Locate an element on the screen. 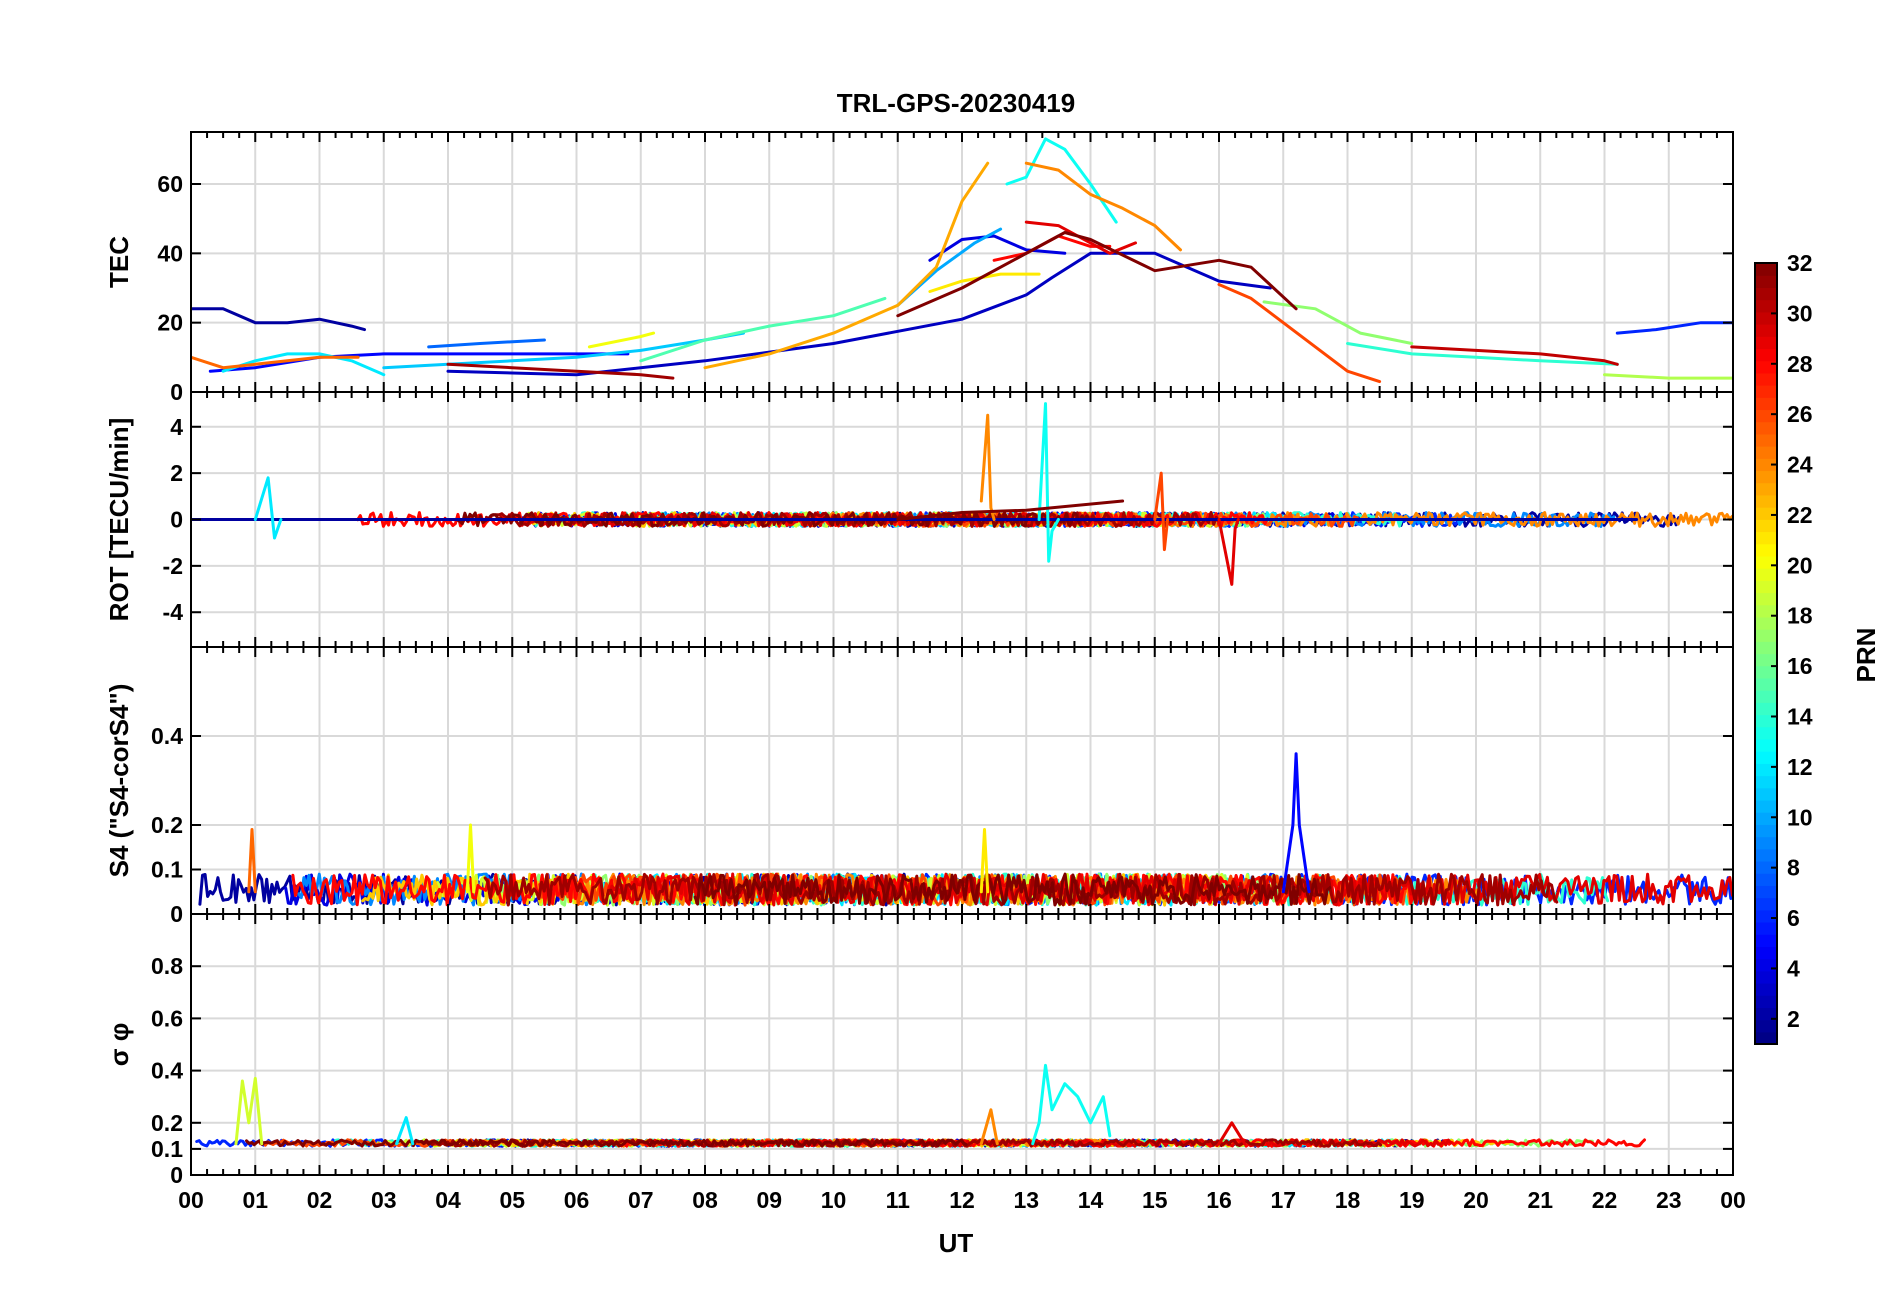 This screenshot has height=1292, width=1902. y-tick-label: 4 is located at coordinates (176, 427).